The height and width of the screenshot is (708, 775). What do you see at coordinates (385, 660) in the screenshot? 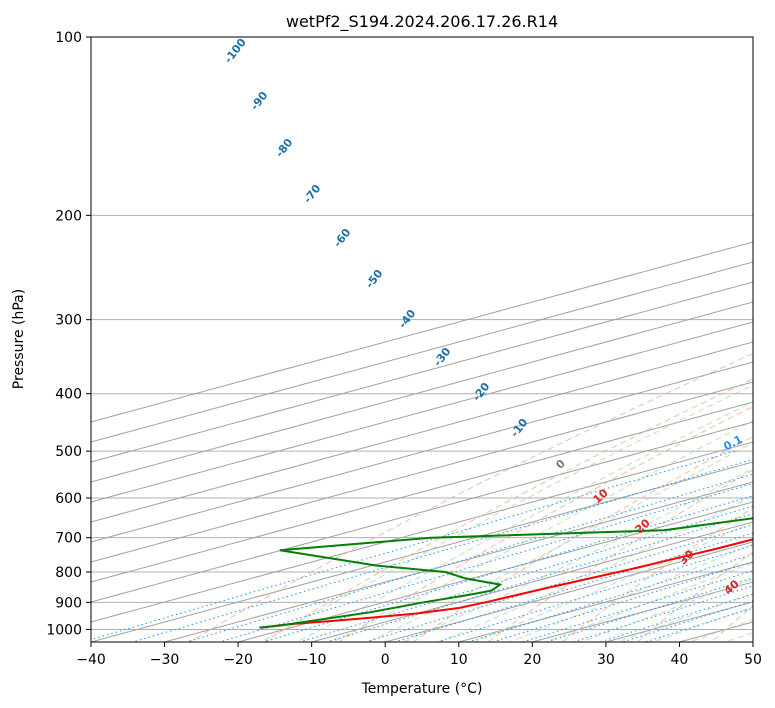
I see `x-tick-label: 0` at bounding box center [385, 660].